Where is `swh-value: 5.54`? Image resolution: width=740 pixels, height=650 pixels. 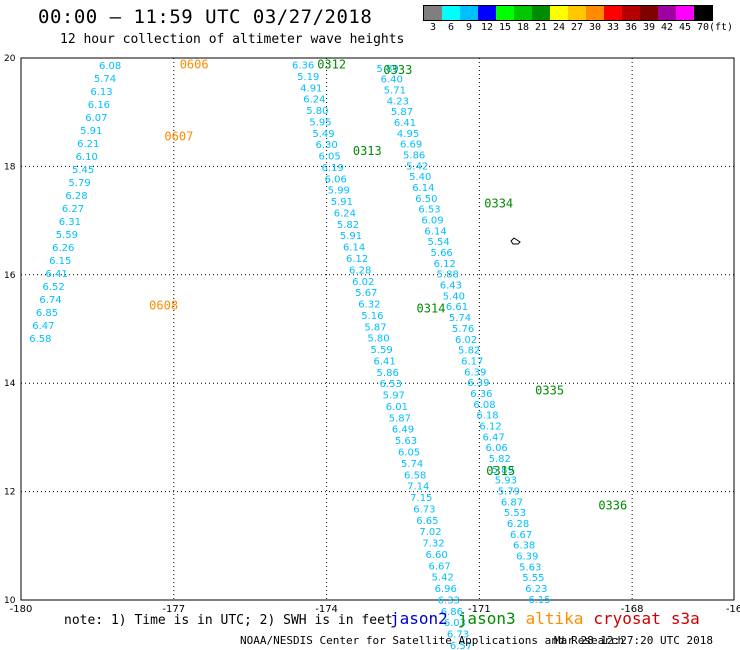
swh-value: 5.54 is located at coordinates (438, 242).